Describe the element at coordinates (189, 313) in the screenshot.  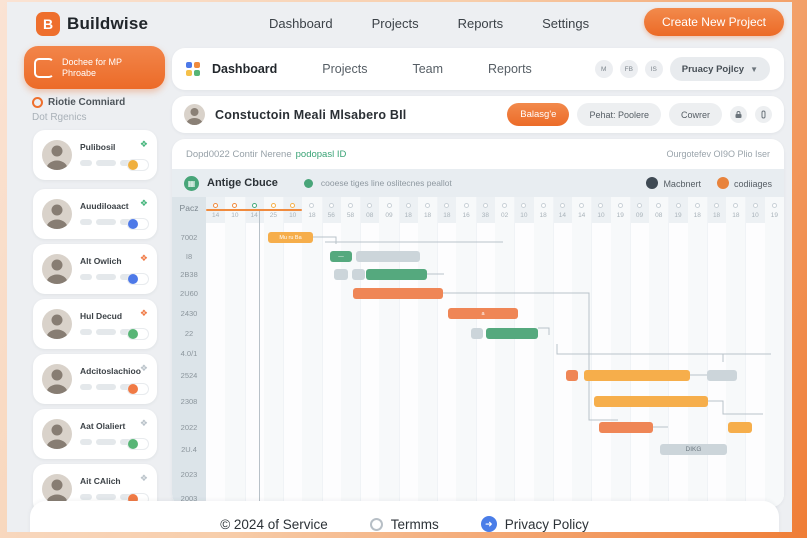
I see `row-label: 2430` at that location.